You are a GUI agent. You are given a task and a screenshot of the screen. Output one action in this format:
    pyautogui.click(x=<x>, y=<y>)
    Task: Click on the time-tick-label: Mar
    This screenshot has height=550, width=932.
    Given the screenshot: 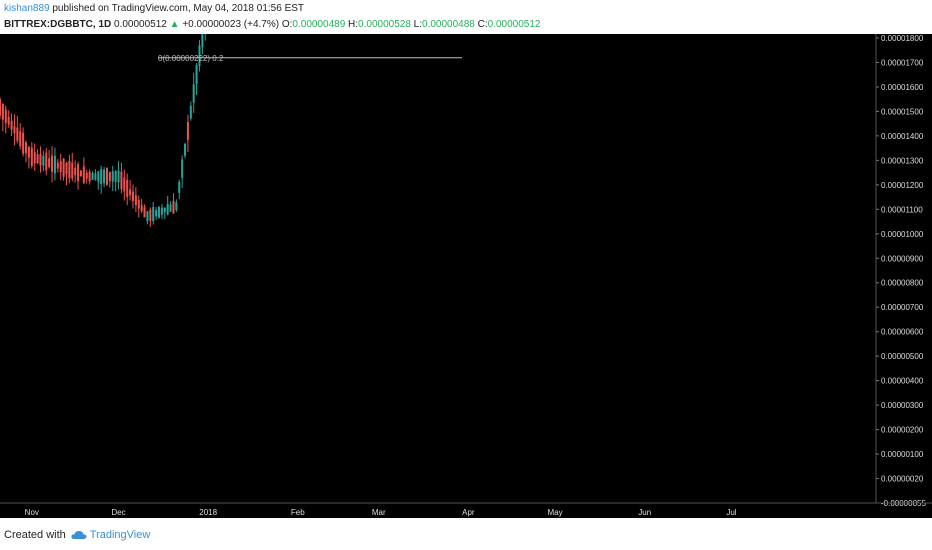 What is the action you would take?
    pyautogui.click(x=379, y=512)
    